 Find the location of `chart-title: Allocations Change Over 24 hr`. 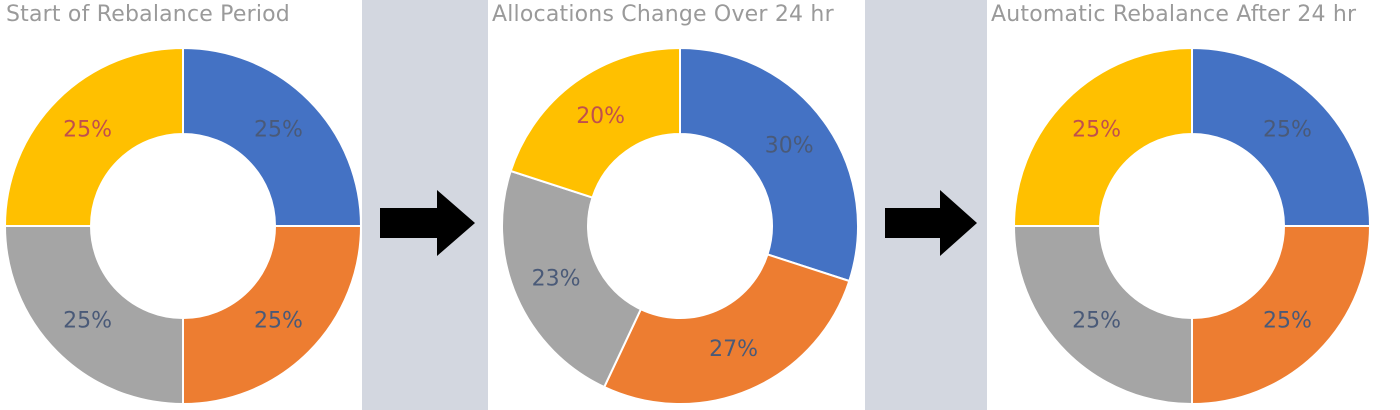

chart-title: Allocations Change Over 24 hr is located at coordinates (663, 14).